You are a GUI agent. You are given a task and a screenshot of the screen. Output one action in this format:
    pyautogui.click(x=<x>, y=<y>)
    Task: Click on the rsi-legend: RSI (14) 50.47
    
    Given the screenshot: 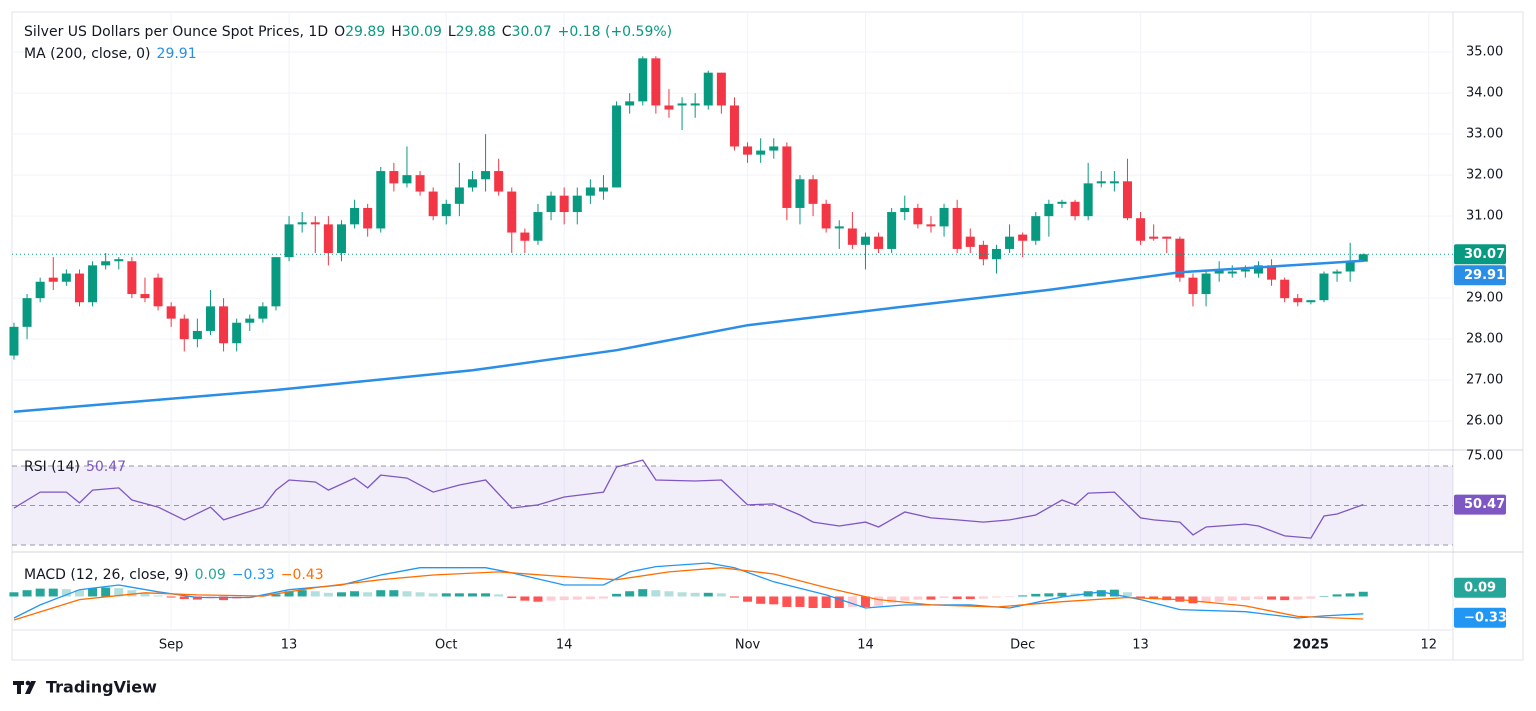 What is the action you would take?
    pyautogui.click(x=75, y=467)
    